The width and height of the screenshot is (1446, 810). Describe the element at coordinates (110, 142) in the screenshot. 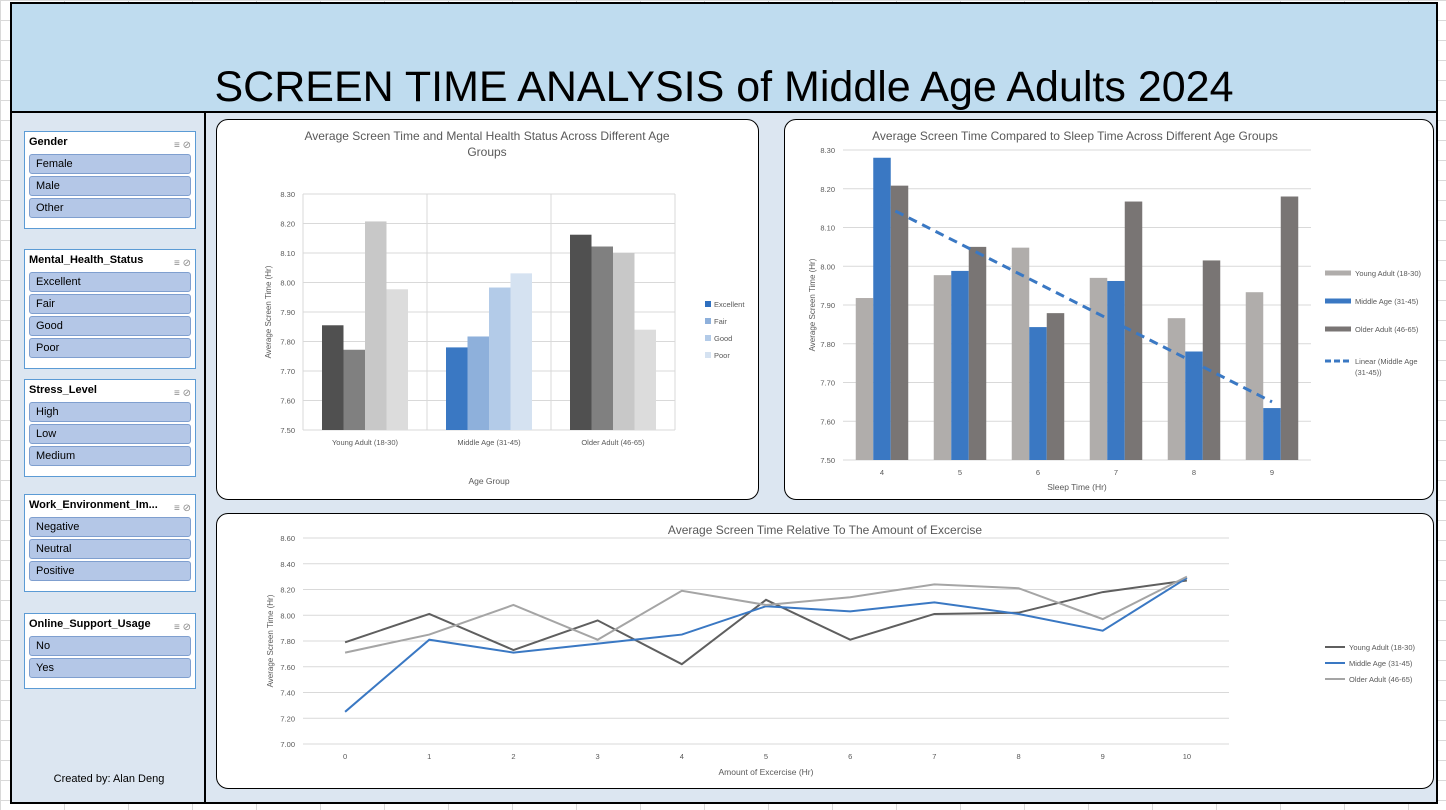

I see `slicer-title: Gender ≡ ⊘` at that location.